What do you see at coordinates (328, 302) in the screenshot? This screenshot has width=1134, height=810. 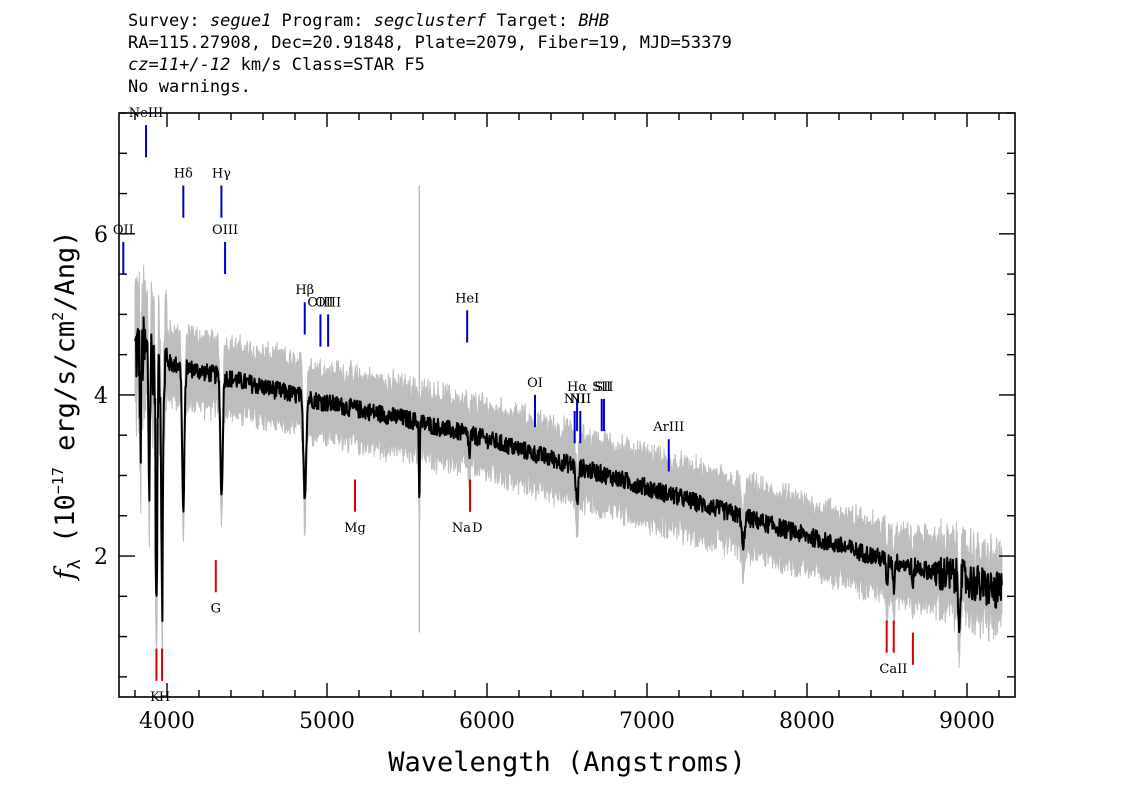 I see `line-label-oiii-7: OIII` at bounding box center [328, 302].